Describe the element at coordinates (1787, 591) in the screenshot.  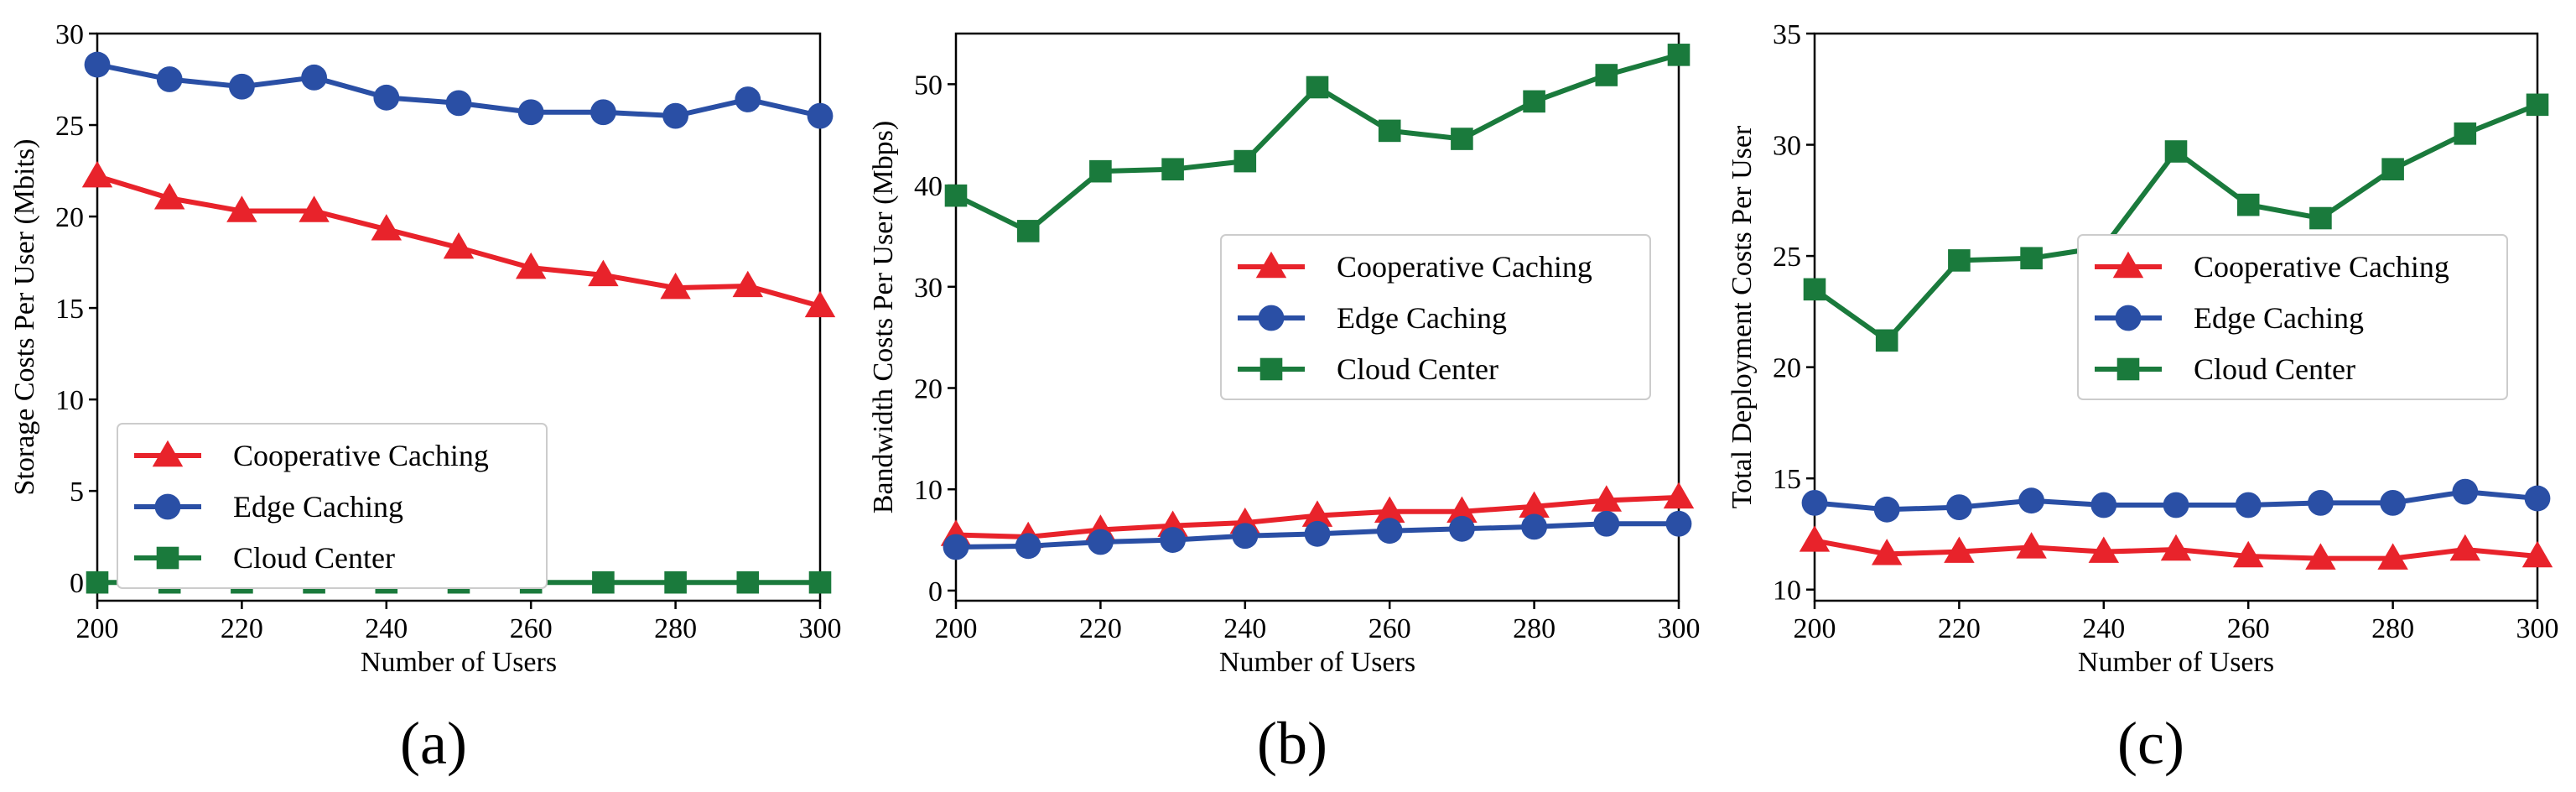
I see `panel-c-y-tick-label: 10` at that location.